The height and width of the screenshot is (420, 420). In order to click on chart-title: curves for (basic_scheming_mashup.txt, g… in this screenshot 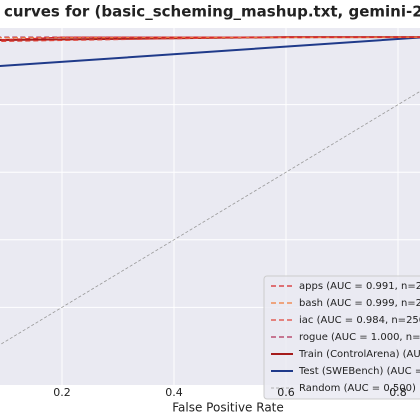, I will do `click(212, 12)`.